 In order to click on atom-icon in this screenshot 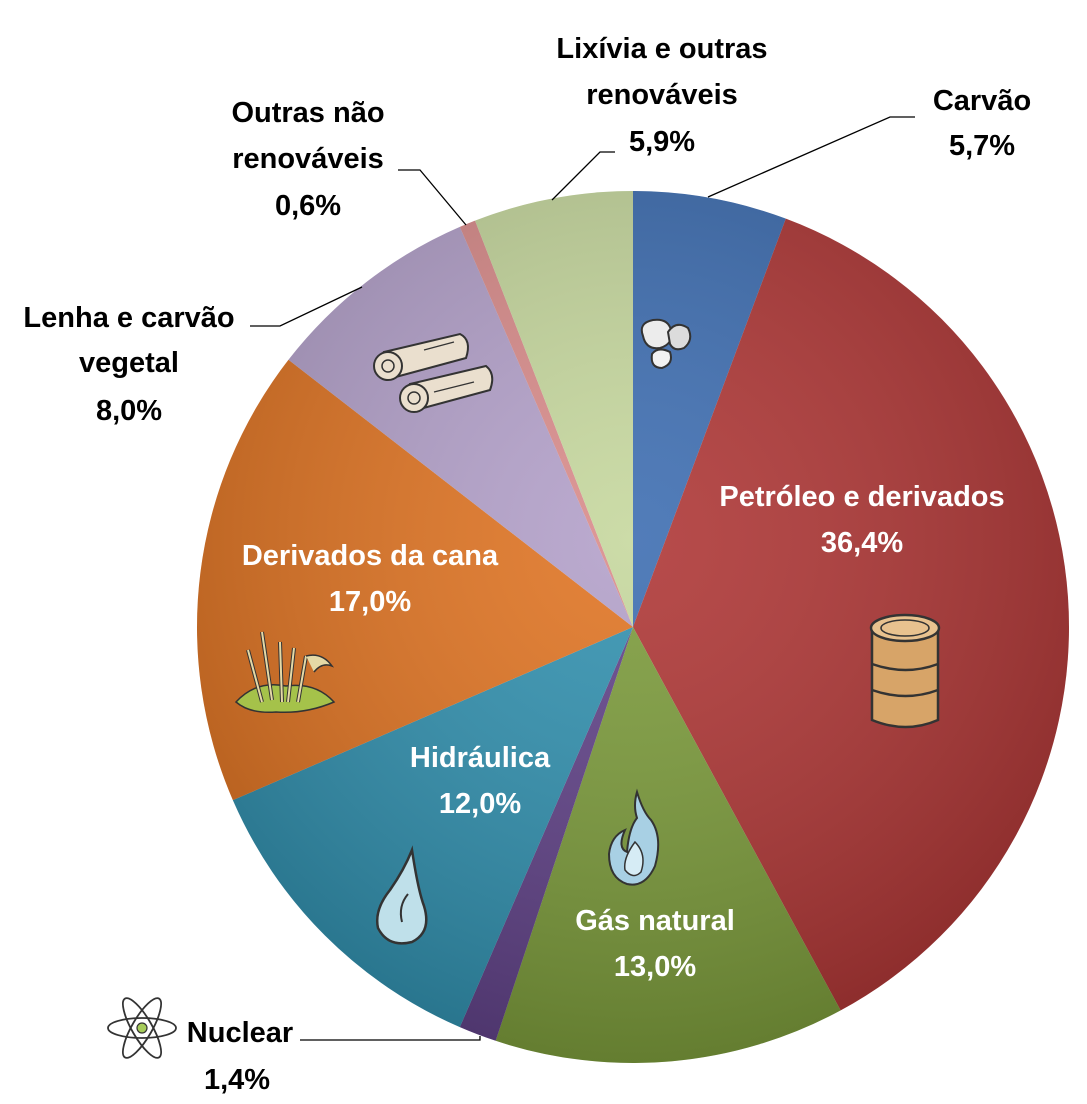, I will do `click(142, 1028)`.